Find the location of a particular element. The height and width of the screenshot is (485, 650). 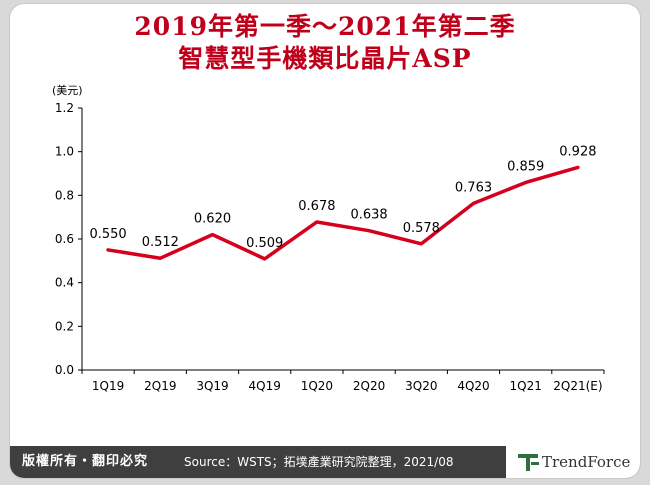

y-tick-label: 1.2 is located at coordinates (64, 108).